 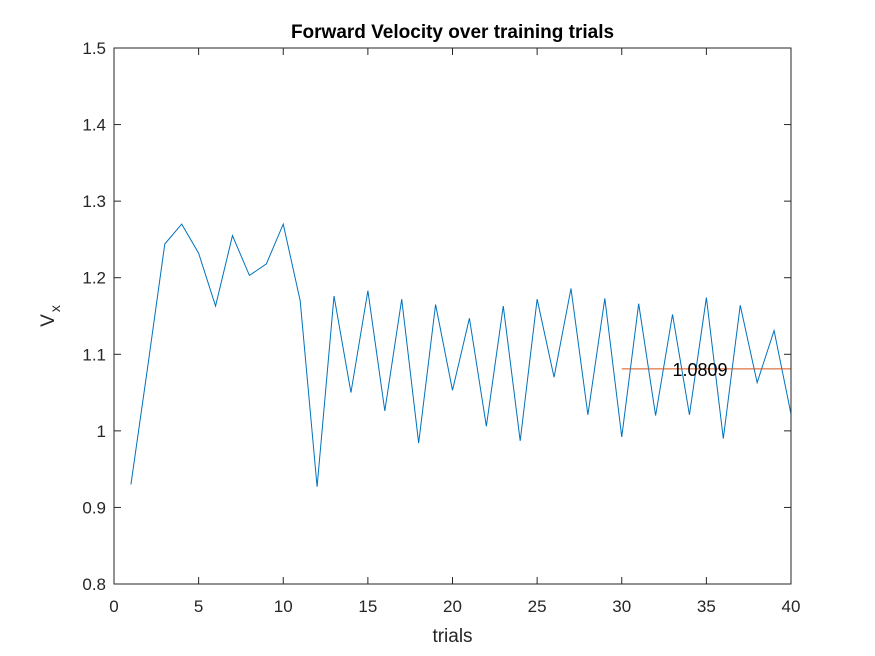 I want to click on x-tick-label: 30, so click(x=621, y=606).